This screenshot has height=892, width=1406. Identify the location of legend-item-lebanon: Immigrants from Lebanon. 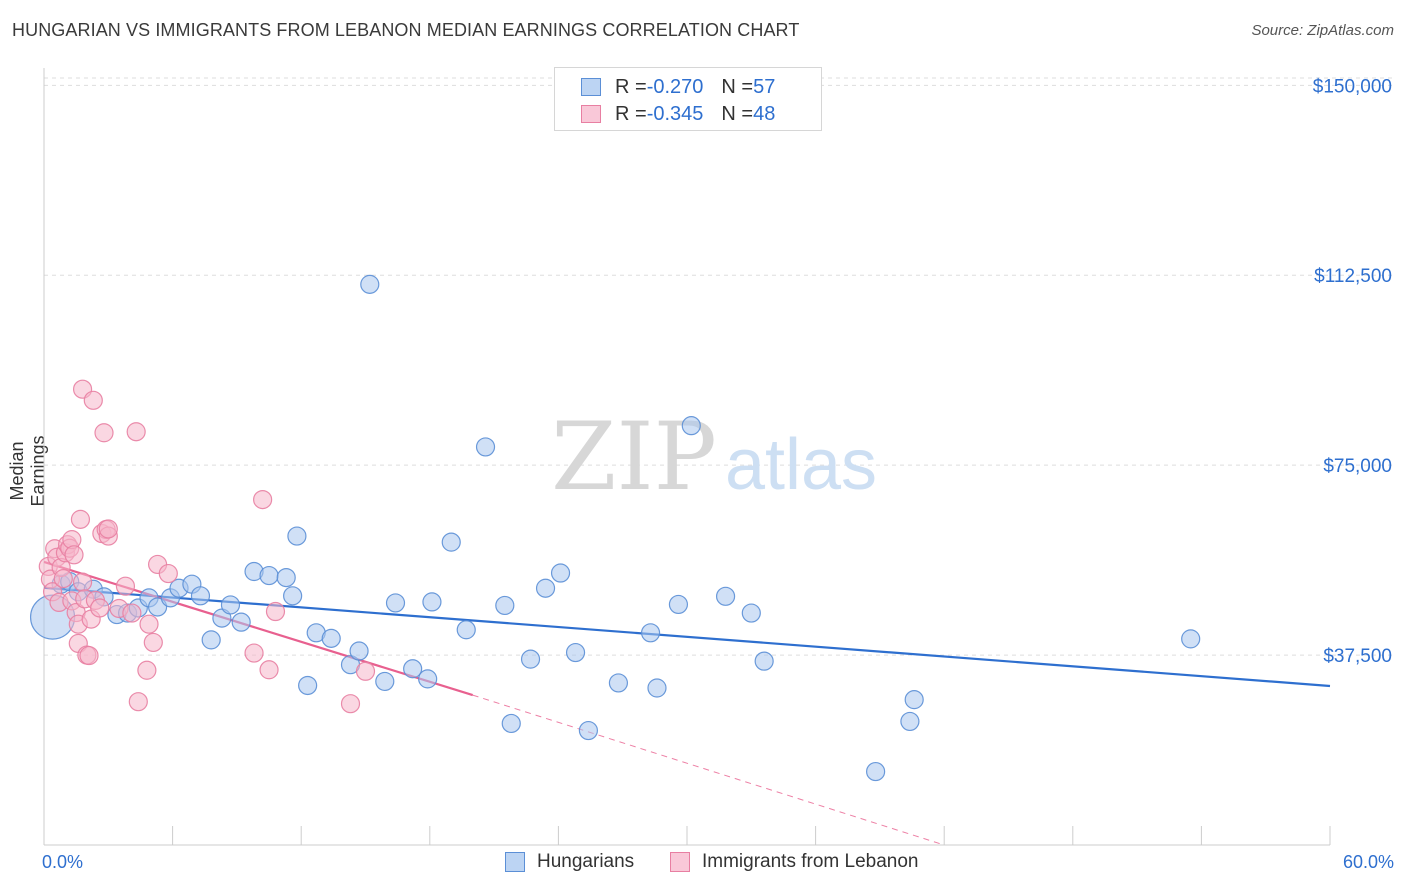
(794, 862).